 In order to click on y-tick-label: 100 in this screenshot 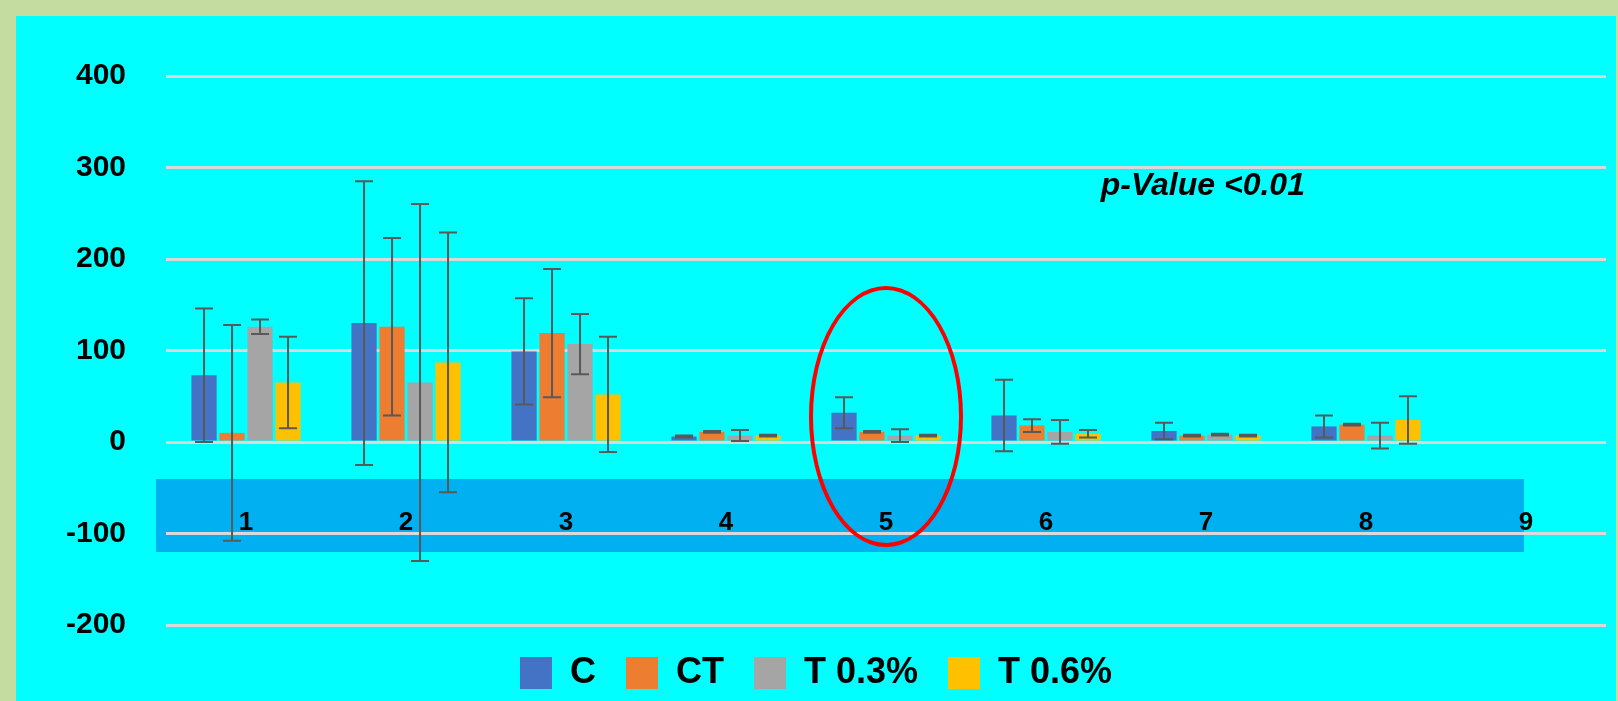, I will do `click(101, 348)`.